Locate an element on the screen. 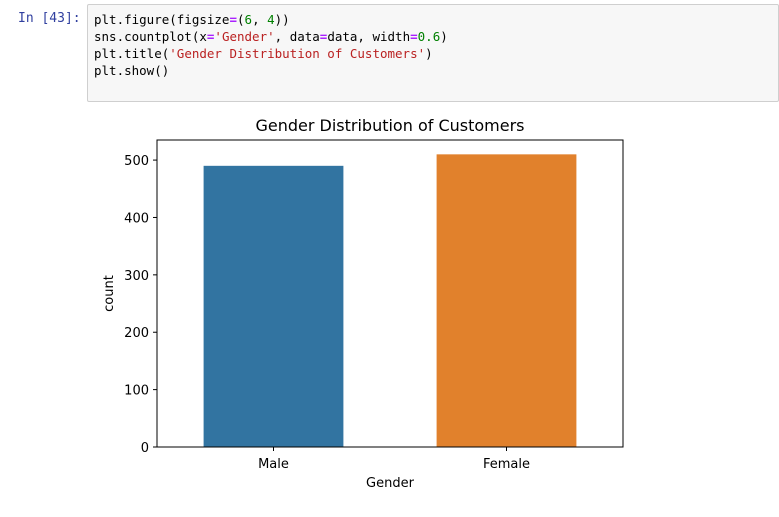 The width and height of the screenshot is (779, 517). y-tick-label: 300 is located at coordinates (136, 276).